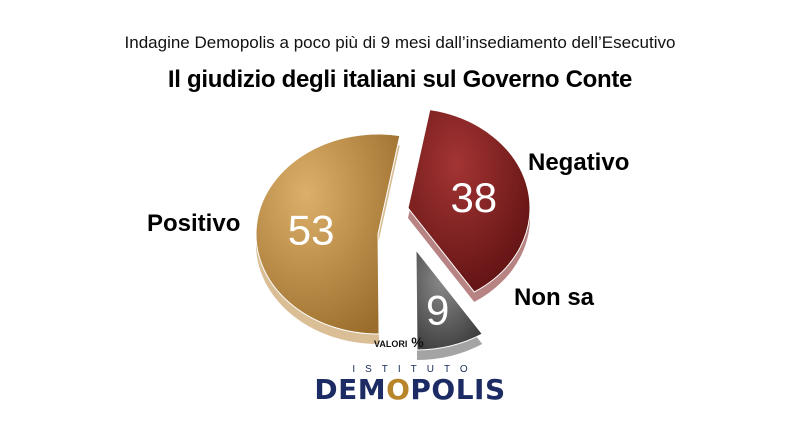 The height and width of the screenshot is (441, 800). Describe the element at coordinates (311, 229) in the screenshot. I see `data-label-positivo: 53` at that location.